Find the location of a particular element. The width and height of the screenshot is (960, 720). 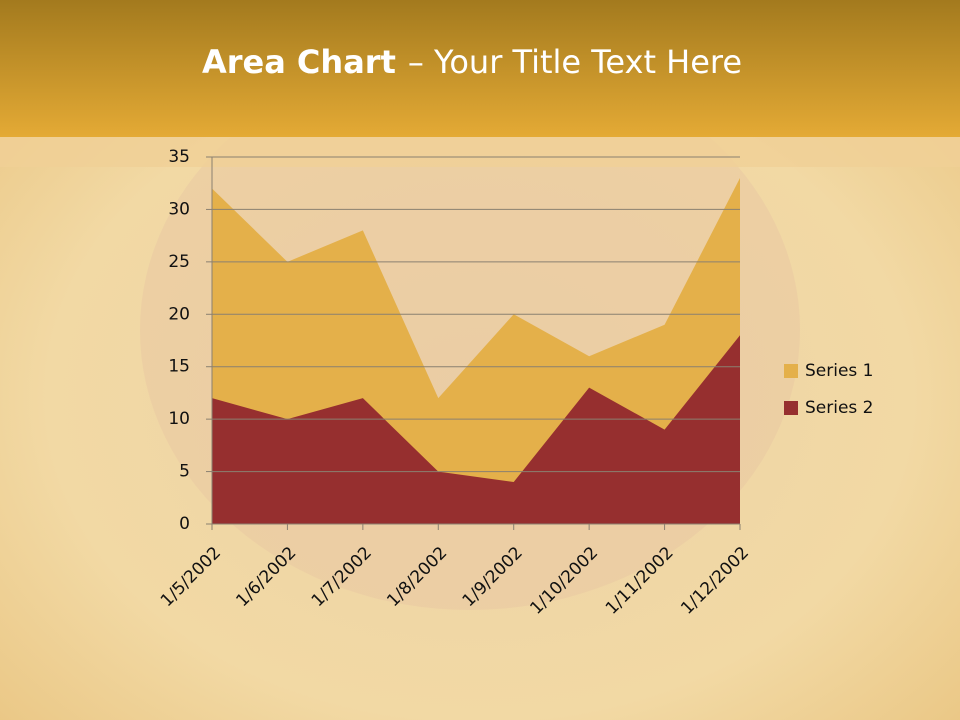

y-tick-label: 30 is located at coordinates (179, 209).